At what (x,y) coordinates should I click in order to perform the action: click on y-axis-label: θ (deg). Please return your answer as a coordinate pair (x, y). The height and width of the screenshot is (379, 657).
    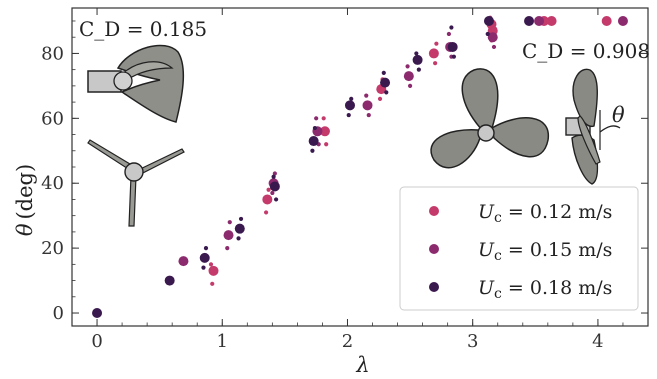
    Looking at the image, I should click on (25, 200).